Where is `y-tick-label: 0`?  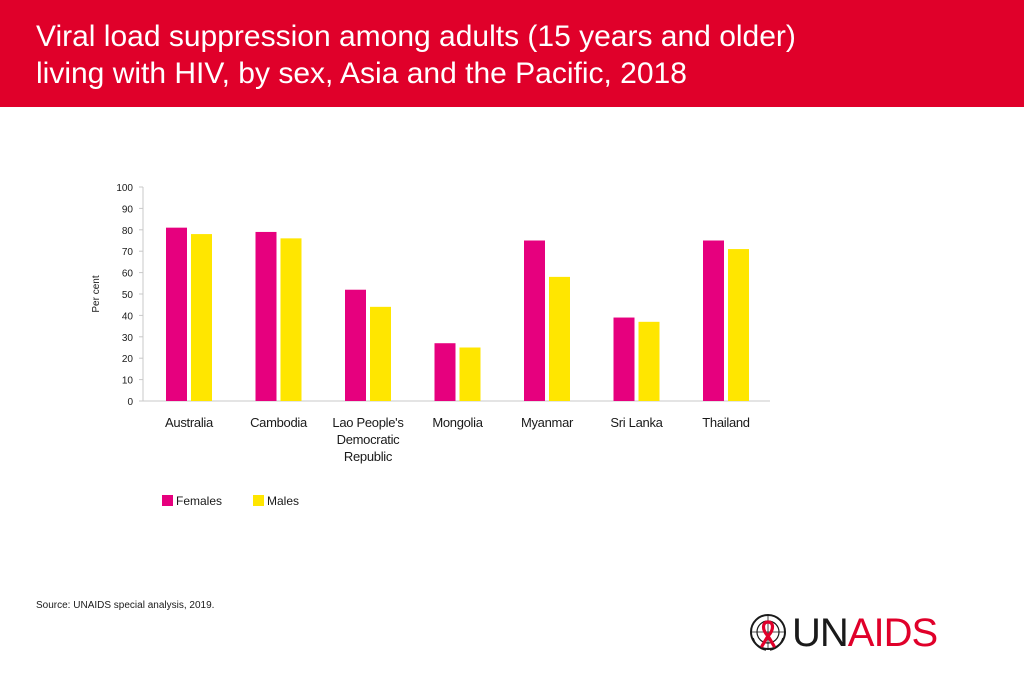
y-tick-label: 0 is located at coordinates (130, 402).